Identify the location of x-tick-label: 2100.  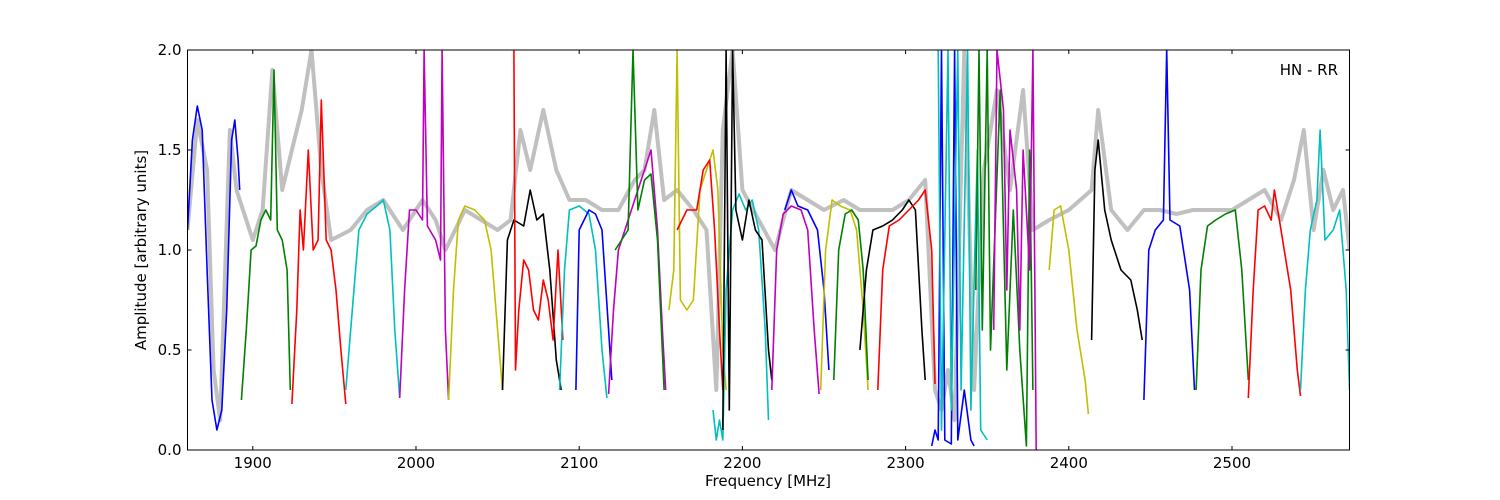
(579, 463).